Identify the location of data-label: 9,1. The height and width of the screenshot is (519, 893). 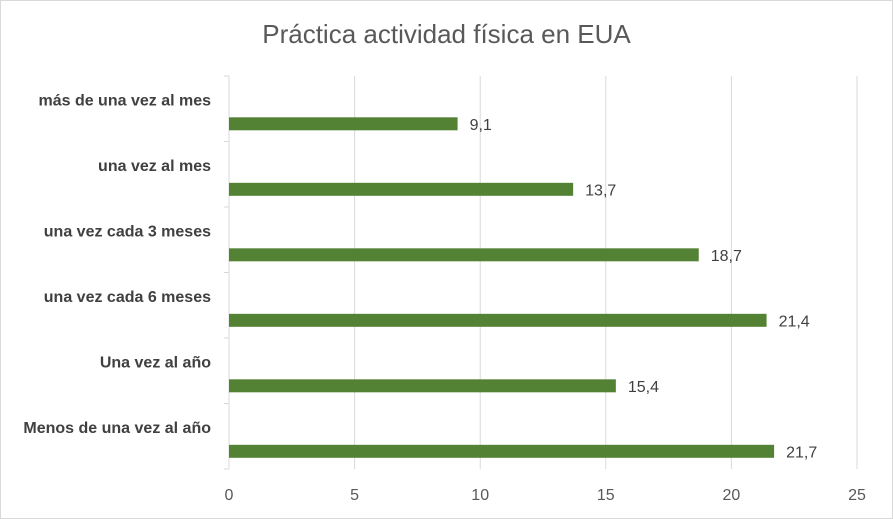
(481, 125).